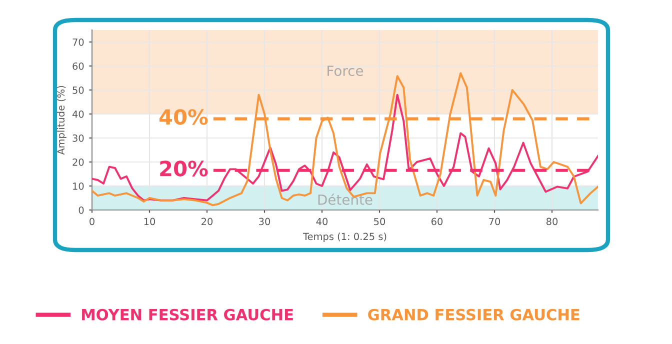 This screenshot has width=672, height=344. I want to click on annotation: 20%, so click(184, 168).